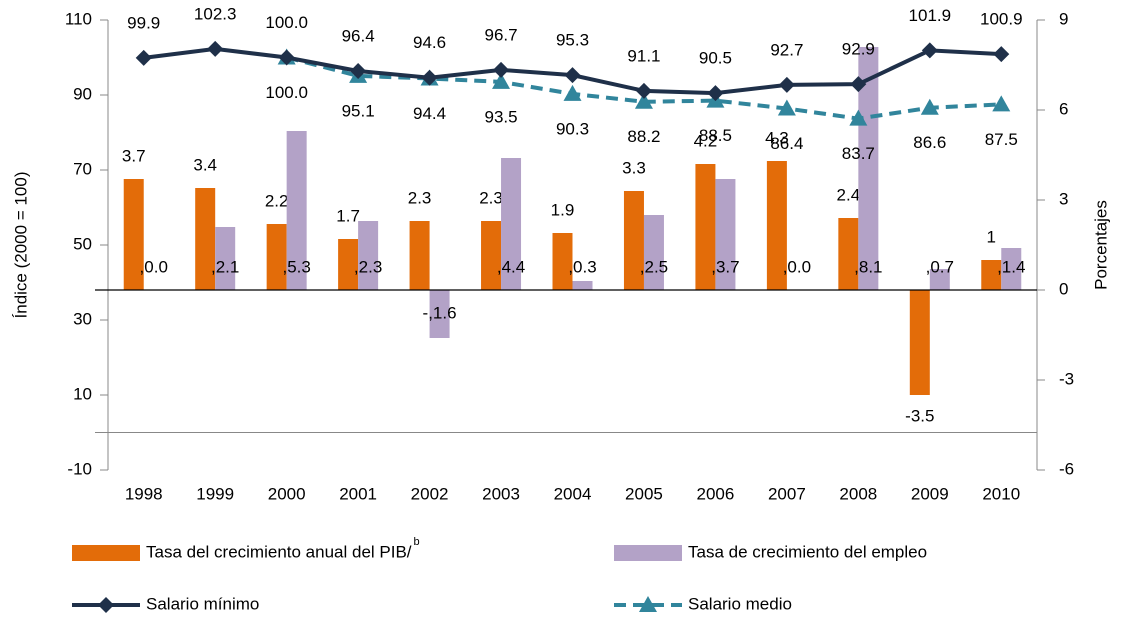 This screenshot has width=1122, height=618. I want to click on y2-tick-label: 6, so click(1063, 108).